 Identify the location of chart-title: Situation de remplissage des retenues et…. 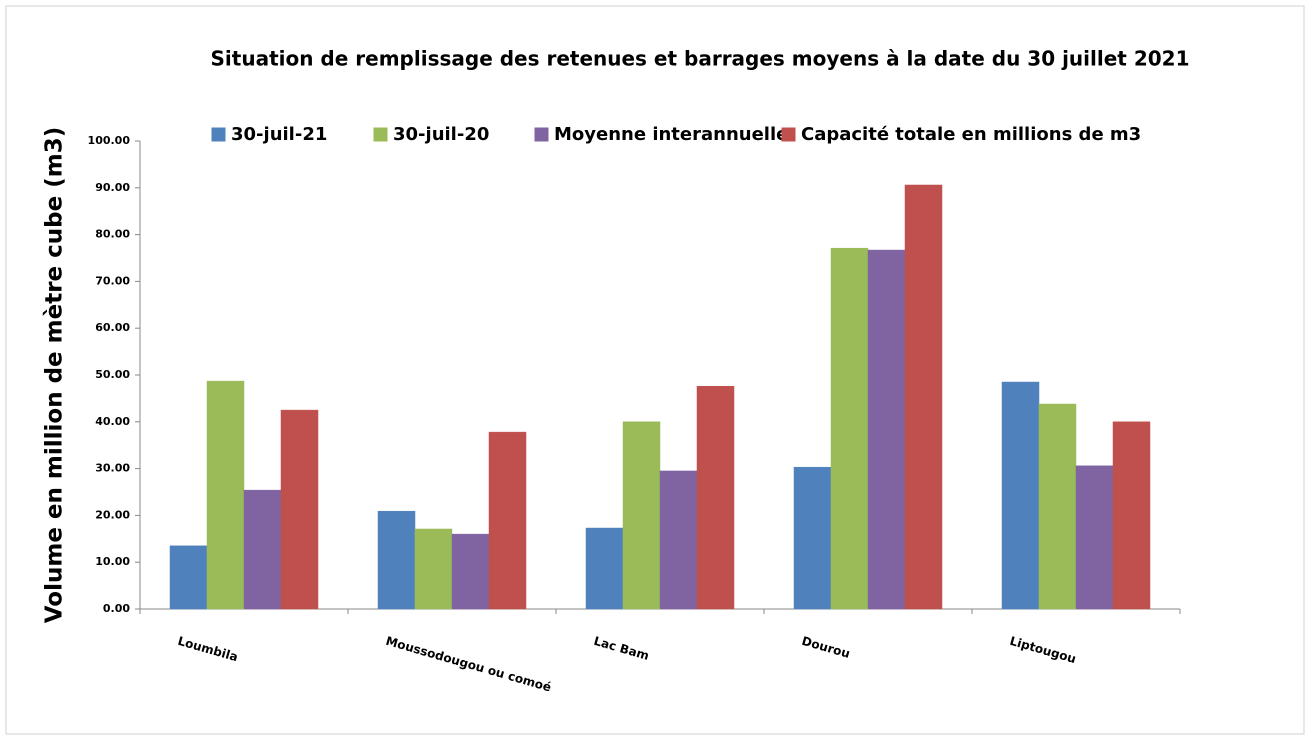
(700, 59).